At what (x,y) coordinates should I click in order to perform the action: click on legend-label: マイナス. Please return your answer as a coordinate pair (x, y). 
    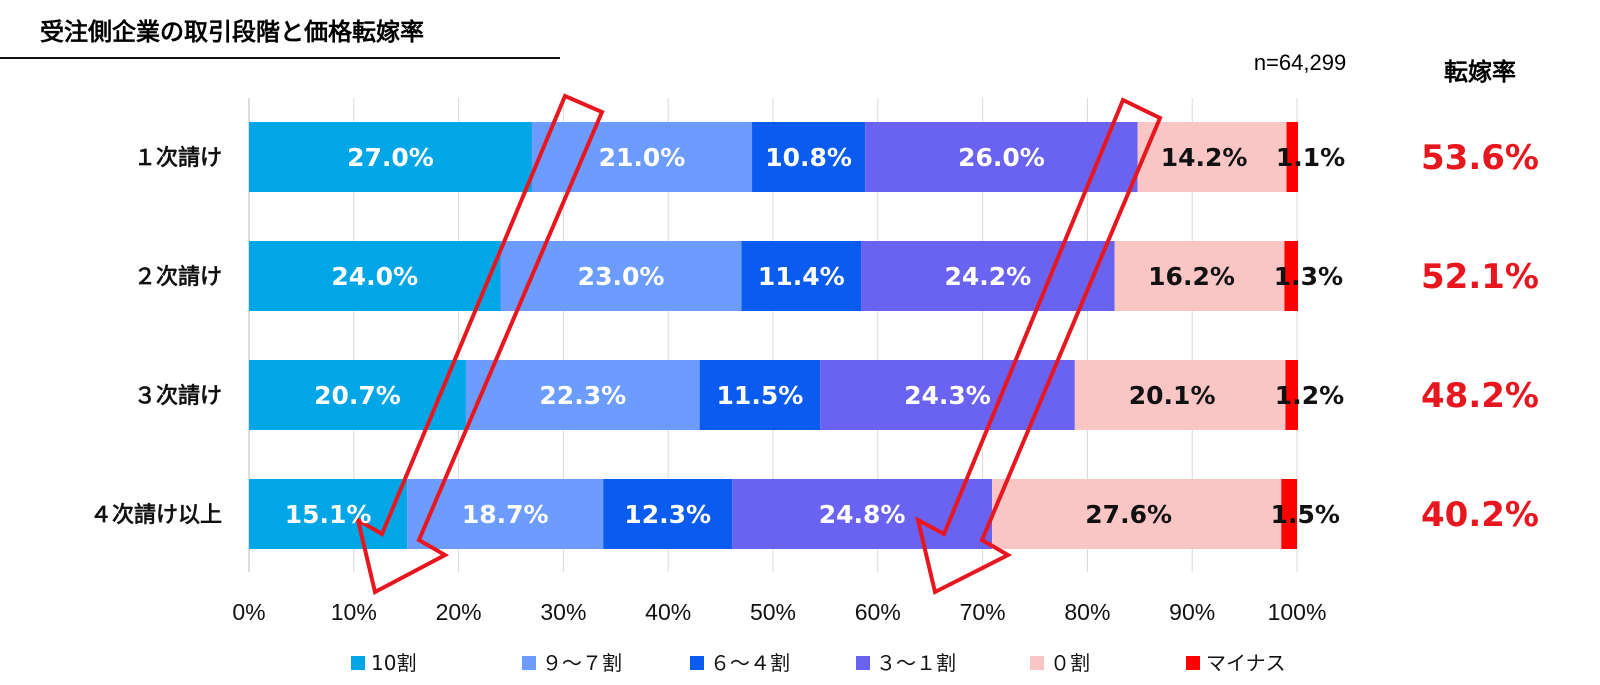
    Looking at the image, I should click on (1246, 663).